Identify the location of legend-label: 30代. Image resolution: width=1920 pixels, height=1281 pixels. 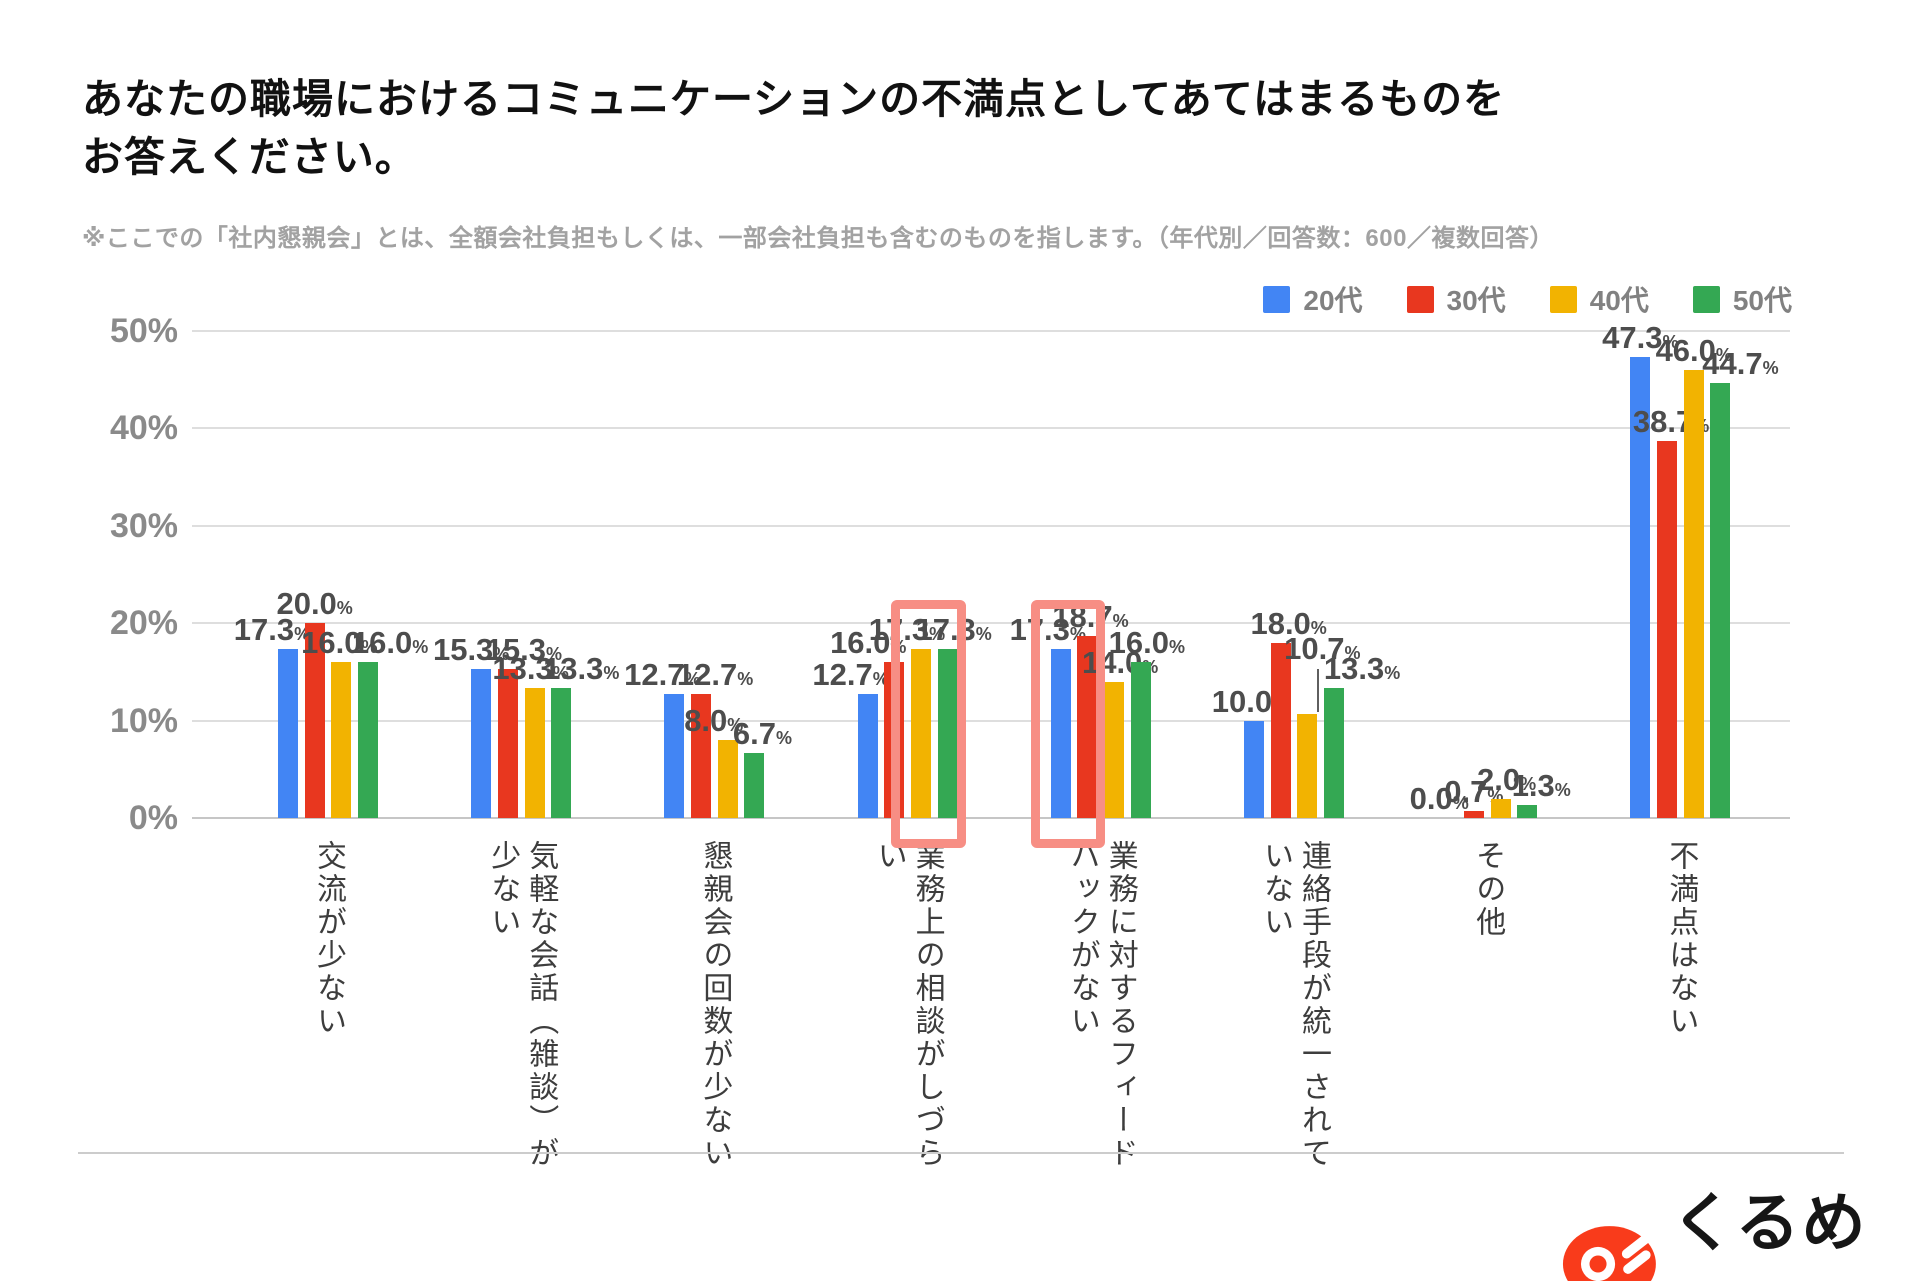
(1476, 300).